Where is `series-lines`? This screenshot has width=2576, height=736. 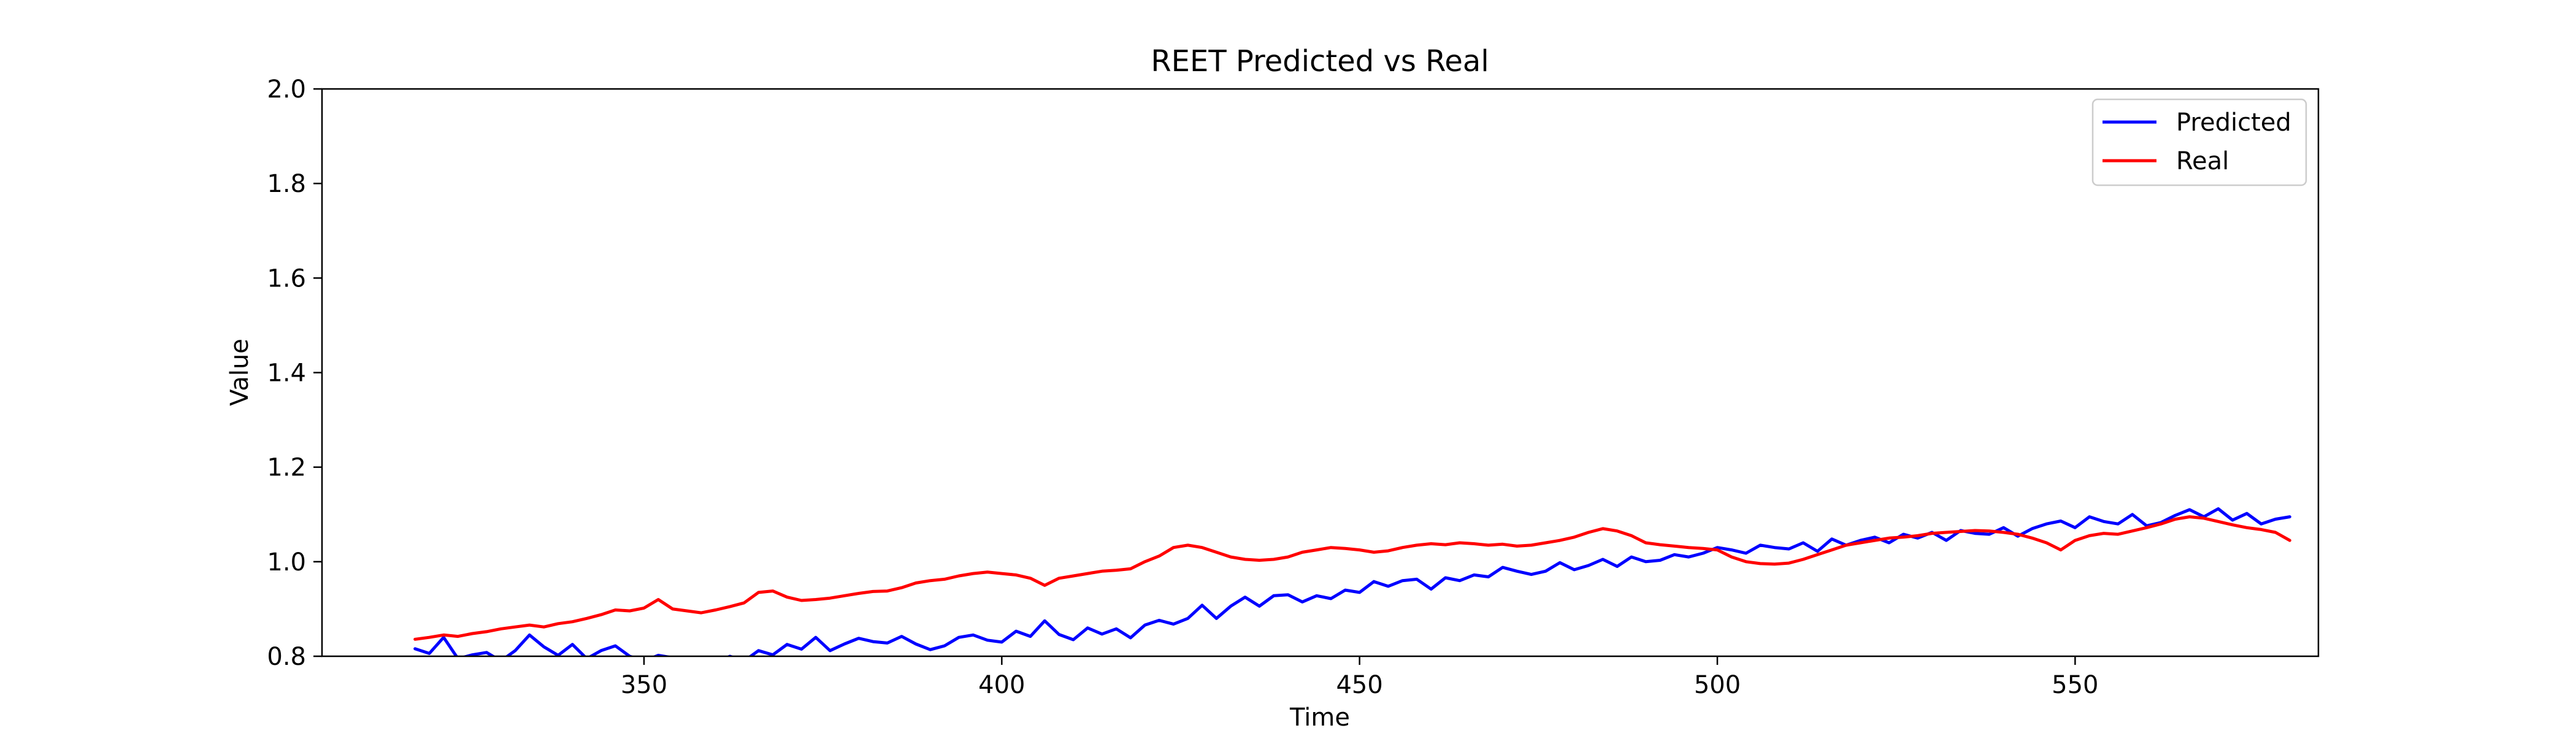 series-lines is located at coordinates (1352, 581).